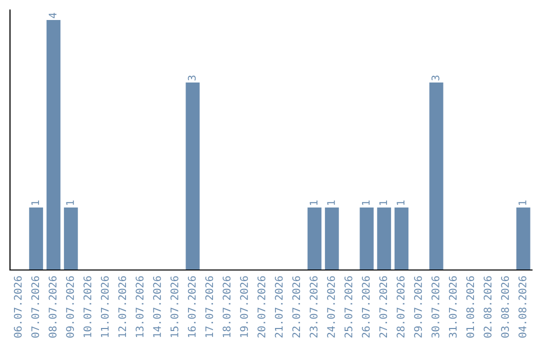  Describe the element at coordinates (174, 307) in the screenshot. I see `x-tick-label: 15.07.2026` at that location.